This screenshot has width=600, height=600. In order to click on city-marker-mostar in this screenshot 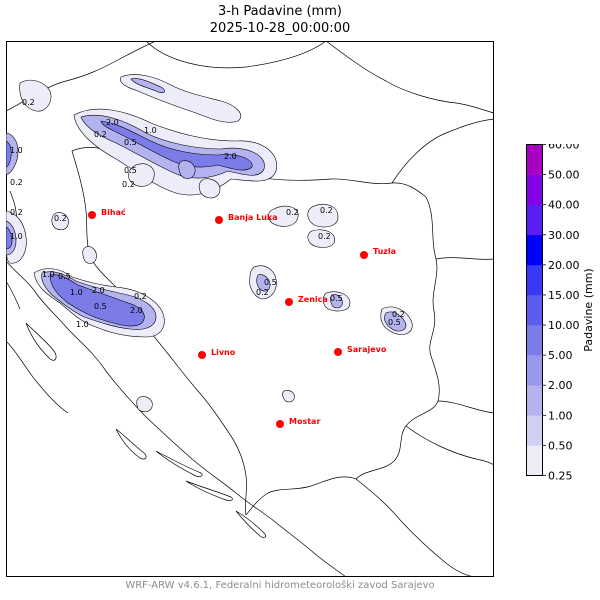, I will do `click(280, 424)`.